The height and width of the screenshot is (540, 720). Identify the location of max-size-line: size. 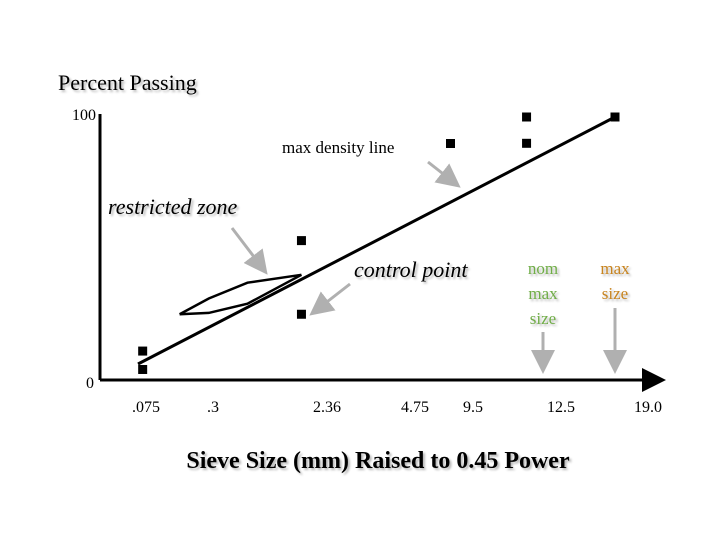
(615, 293).